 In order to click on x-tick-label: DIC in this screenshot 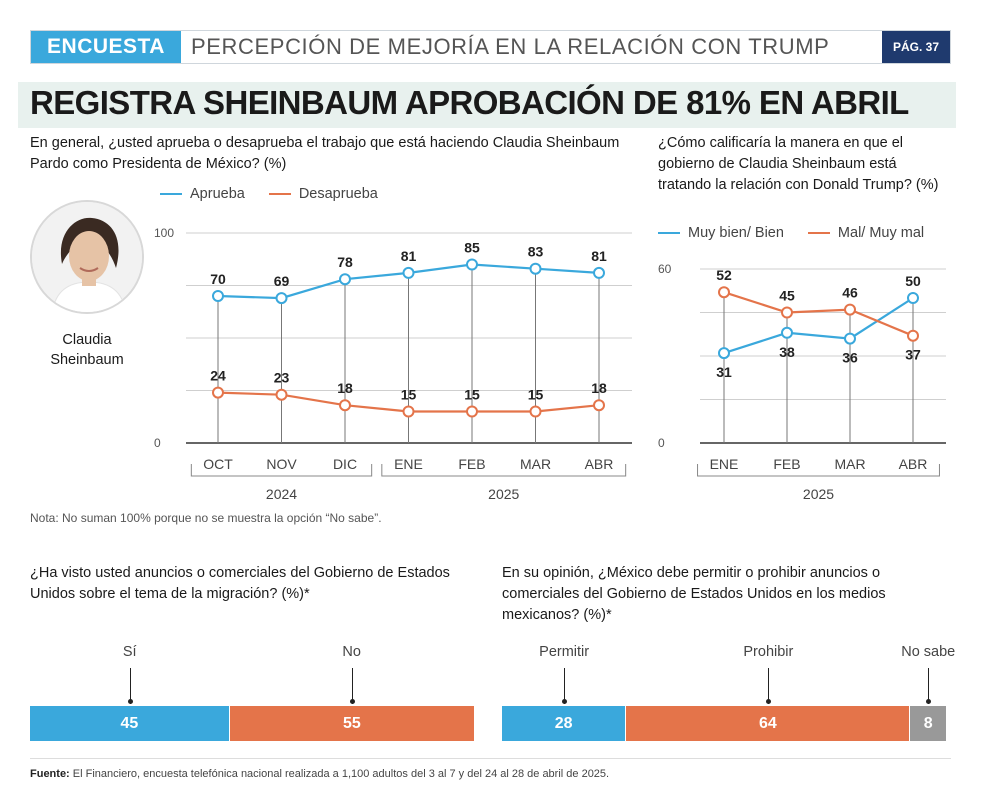, I will do `click(345, 464)`.